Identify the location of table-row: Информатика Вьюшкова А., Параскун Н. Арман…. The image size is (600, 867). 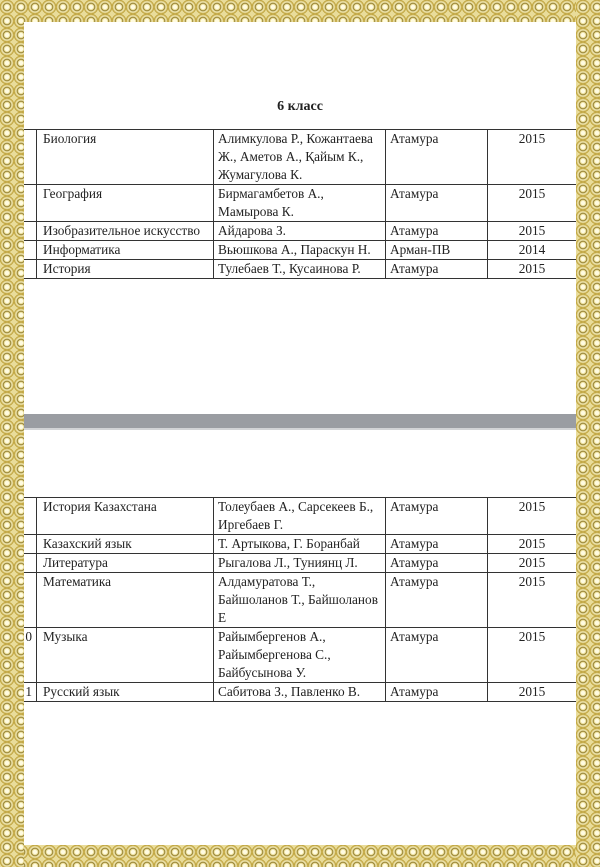
(299, 250).